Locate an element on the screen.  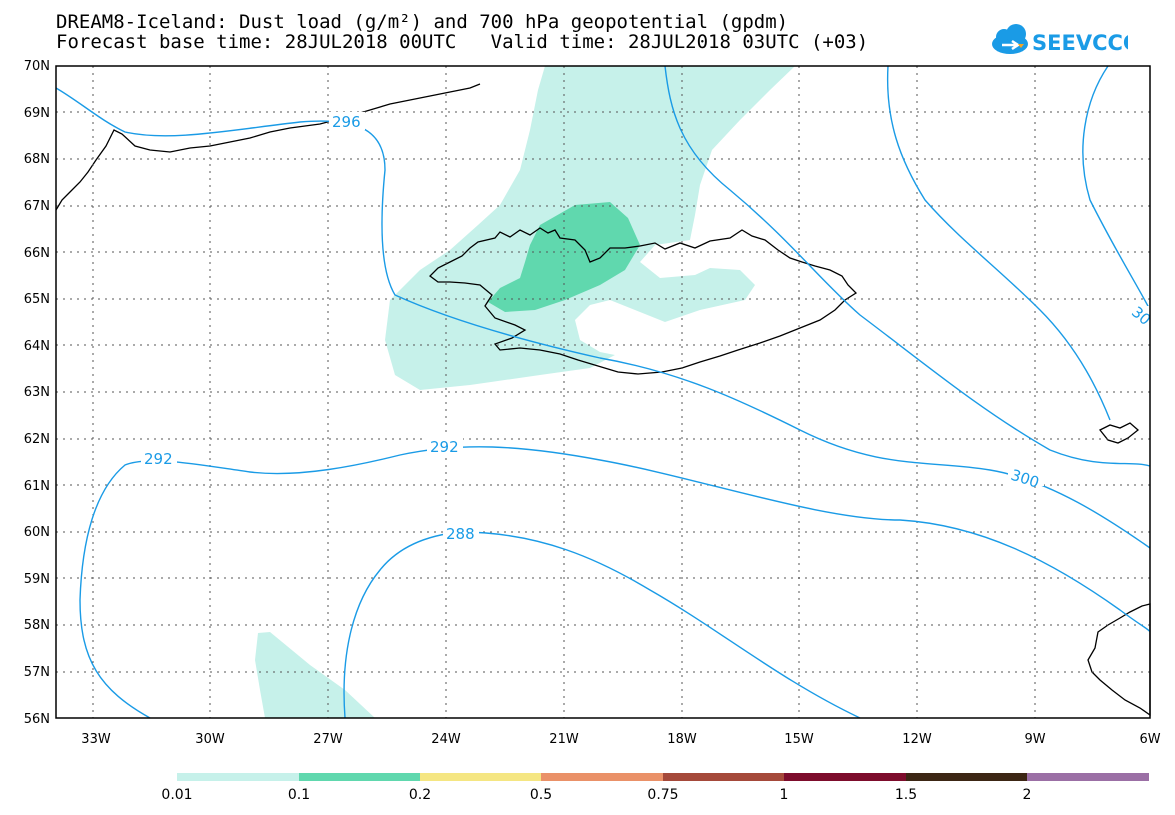
lat-label: 68N is located at coordinates (37, 159).